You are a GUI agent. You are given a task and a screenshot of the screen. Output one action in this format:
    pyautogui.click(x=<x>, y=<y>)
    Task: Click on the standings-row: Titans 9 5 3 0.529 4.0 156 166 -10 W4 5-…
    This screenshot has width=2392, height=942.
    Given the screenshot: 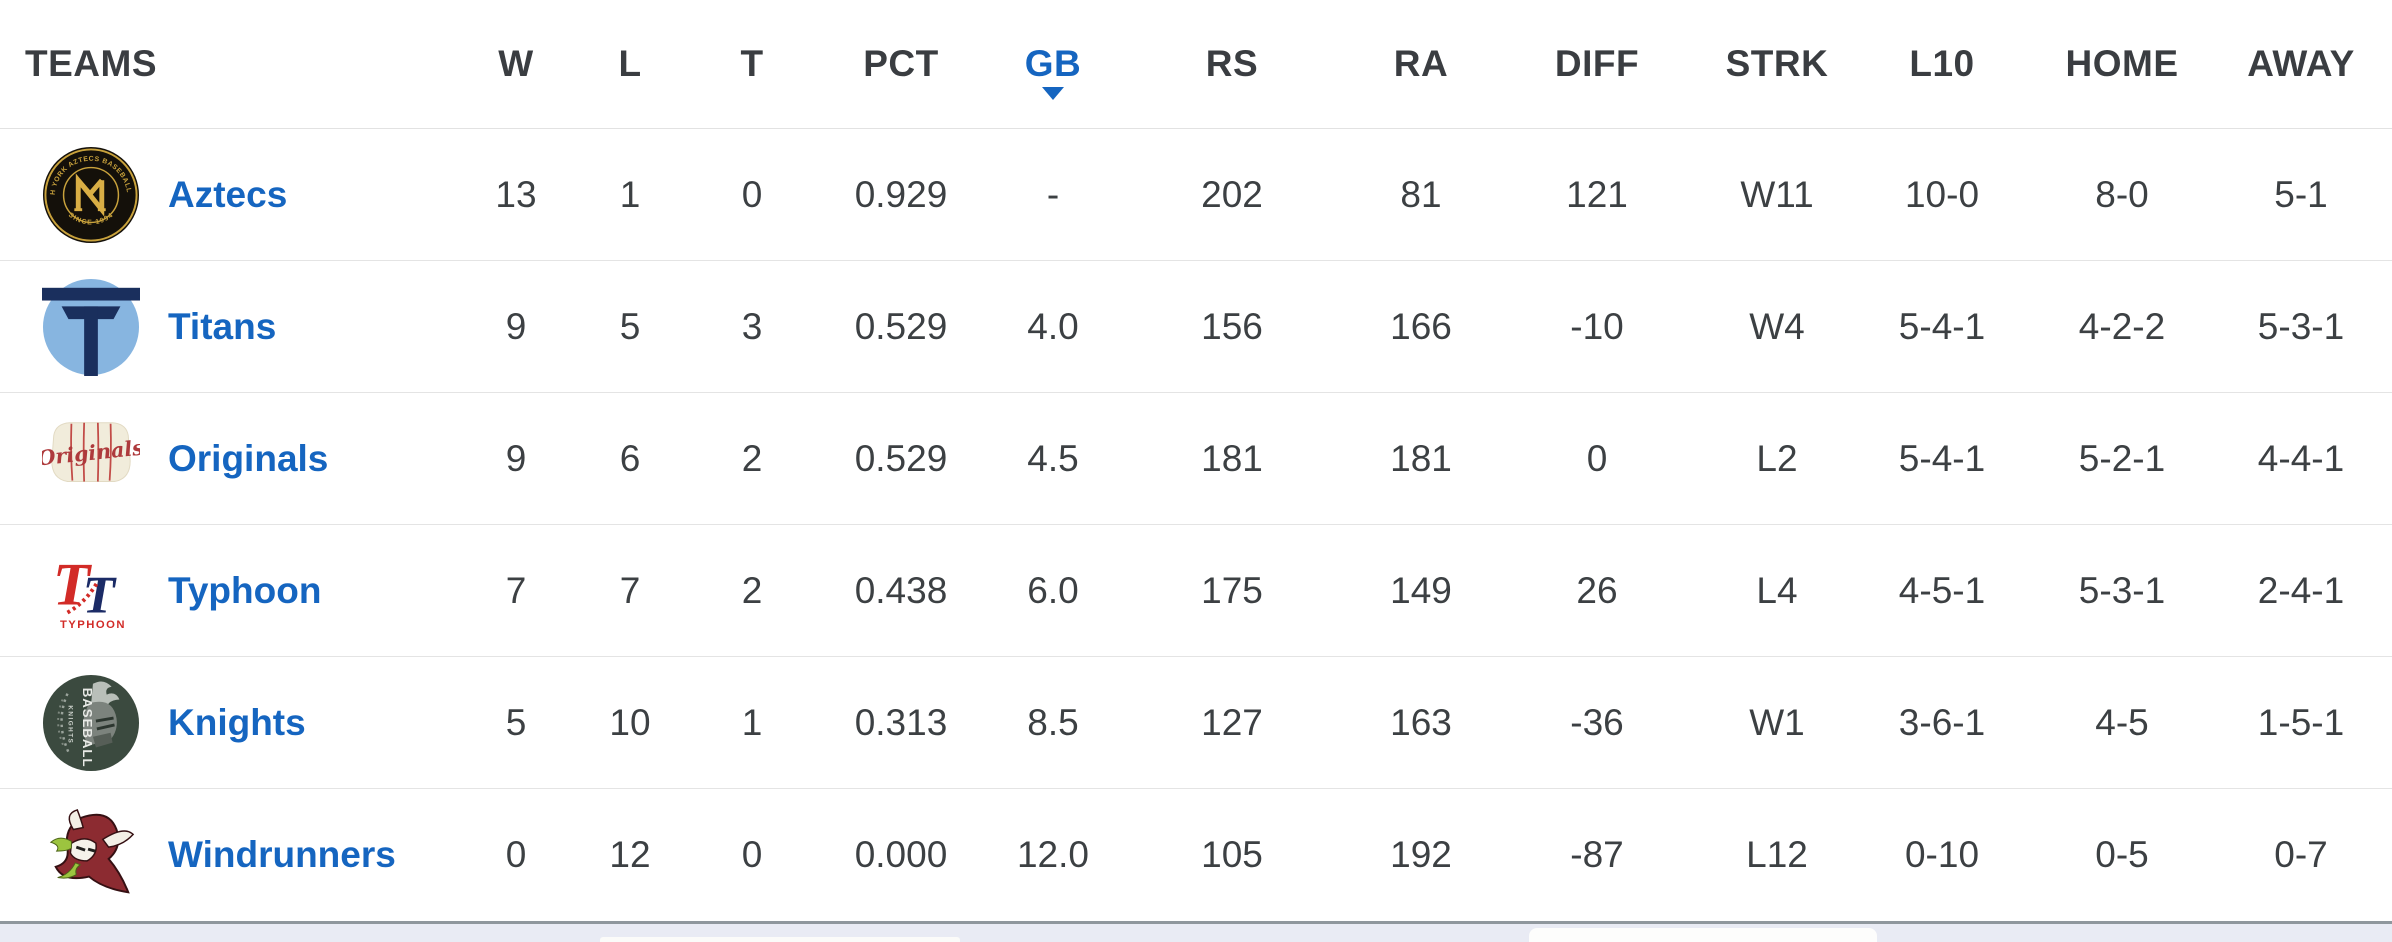 What is the action you would take?
    pyautogui.click(x=1196, y=327)
    